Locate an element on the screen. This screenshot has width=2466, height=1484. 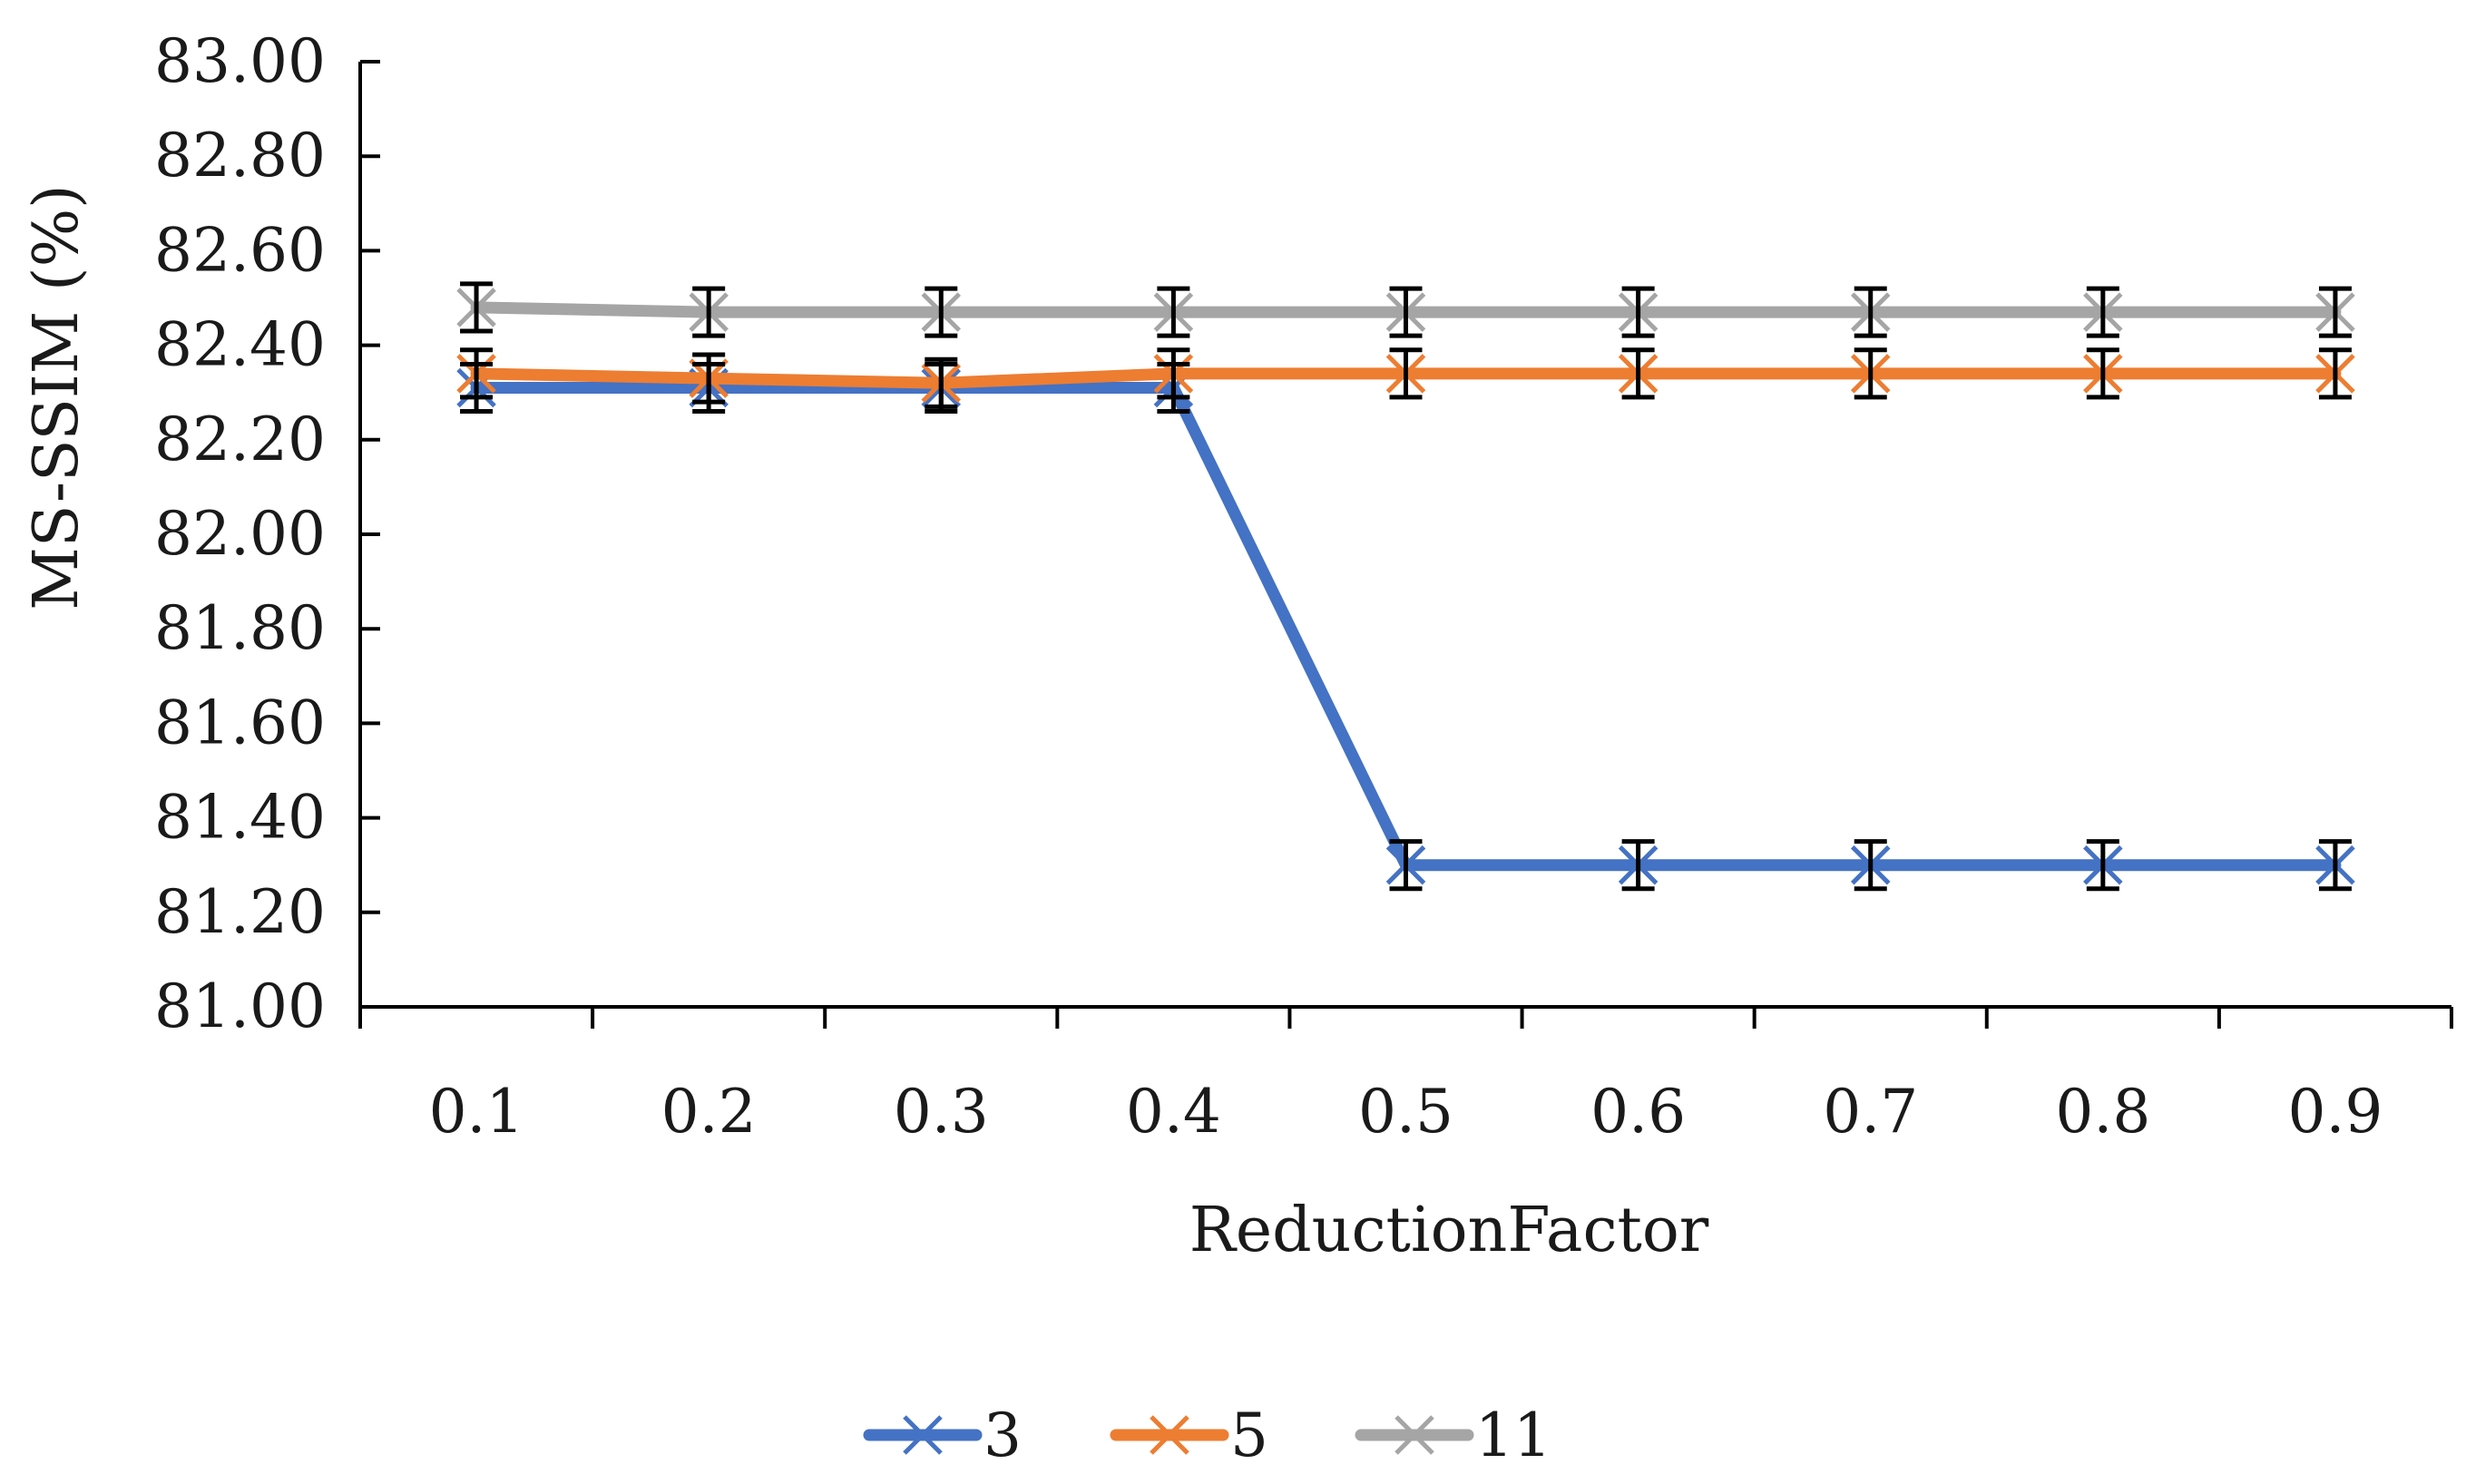
legend-item-11: 11 is located at coordinates (1453, 1436).